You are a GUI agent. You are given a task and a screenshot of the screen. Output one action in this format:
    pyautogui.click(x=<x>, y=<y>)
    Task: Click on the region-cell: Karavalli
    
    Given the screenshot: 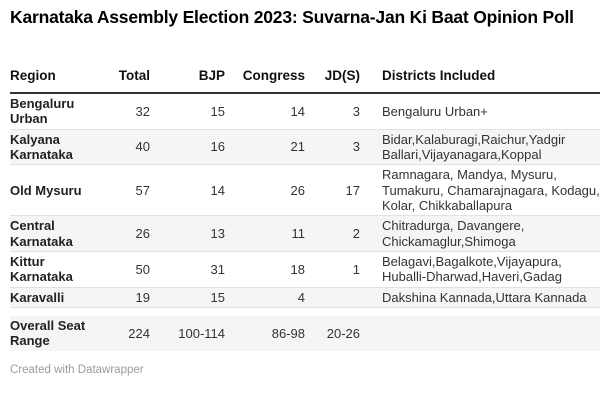 What is the action you would take?
    pyautogui.click(x=37, y=297)
    